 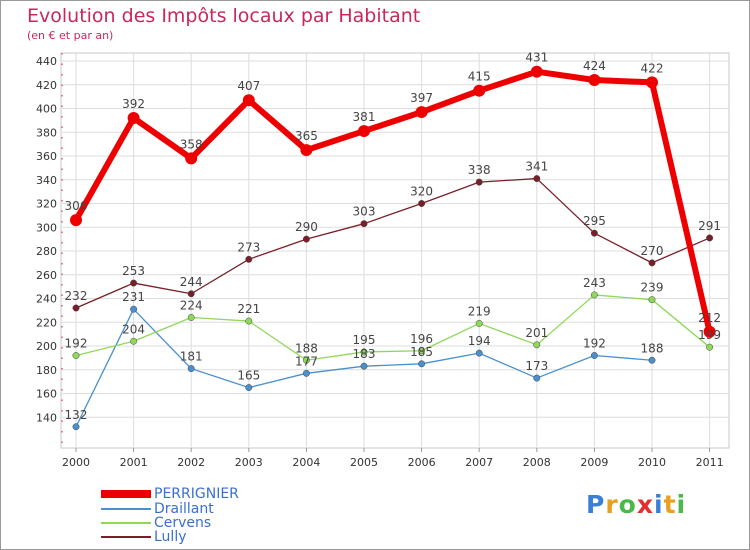 I want to click on data-label-perrignier: 212, so click(x=709, y=318).